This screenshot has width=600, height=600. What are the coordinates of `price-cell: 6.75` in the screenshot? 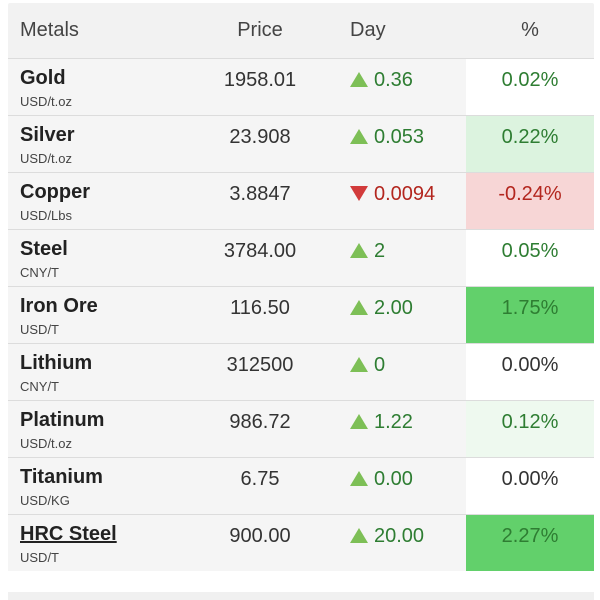 It's located at (260, 486).